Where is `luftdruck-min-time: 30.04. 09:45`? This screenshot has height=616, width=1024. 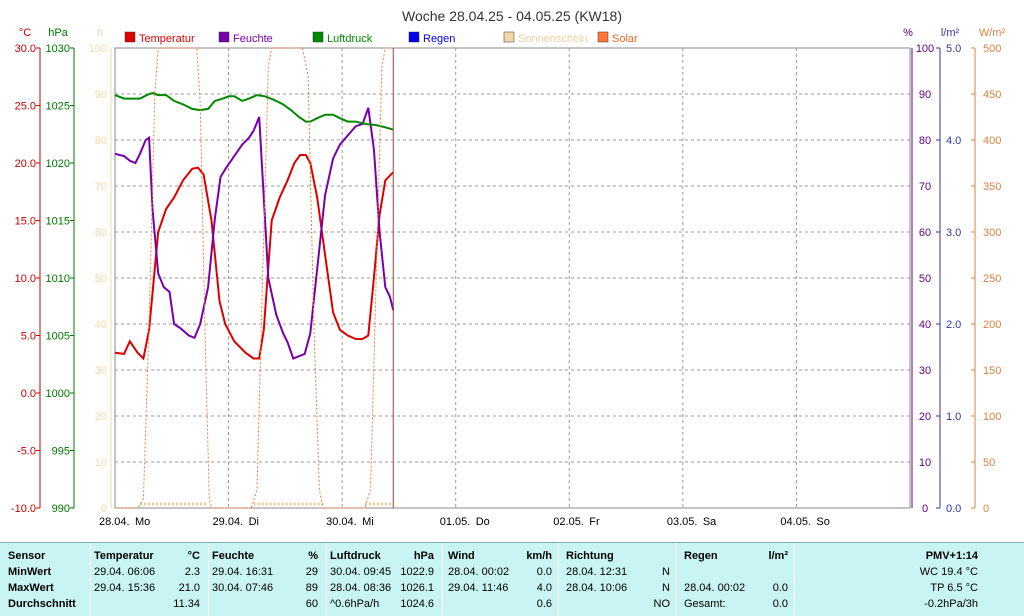
luftdruck-min-time: 30.04. 09:45 is located at coordinates (361, 572).